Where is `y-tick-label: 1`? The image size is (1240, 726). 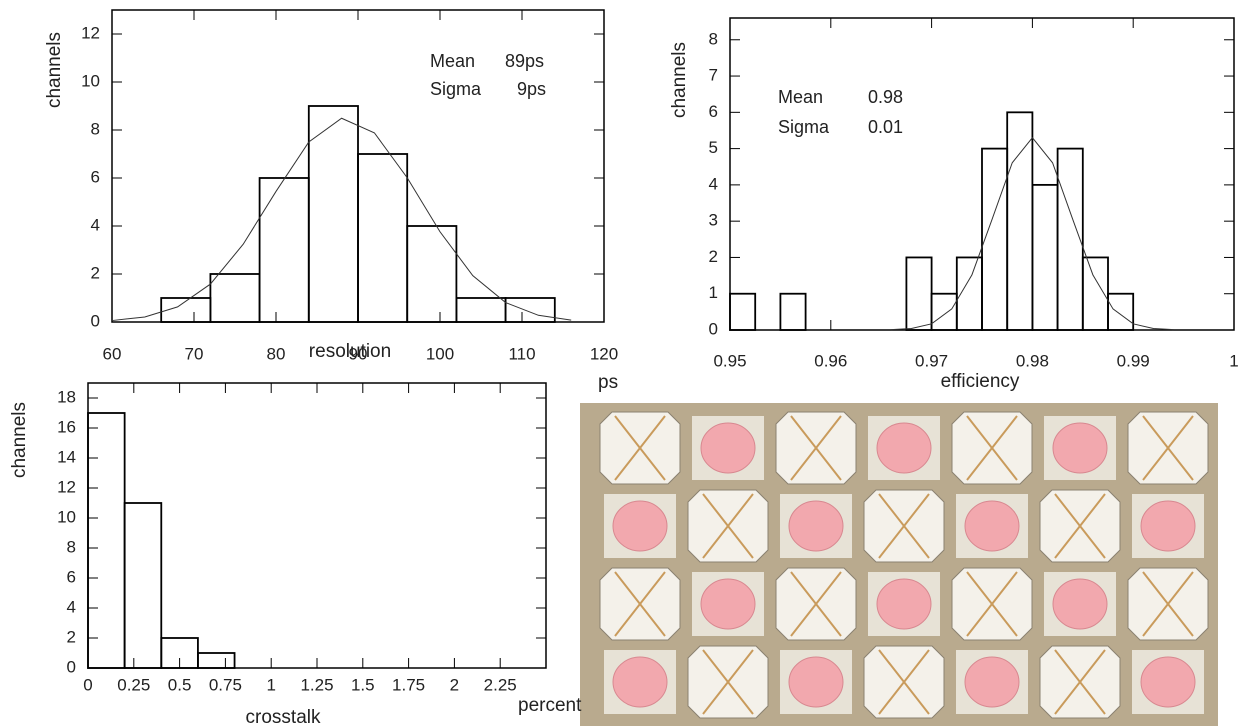 y-tick-label: 1 is located at coordinates (713, 292).